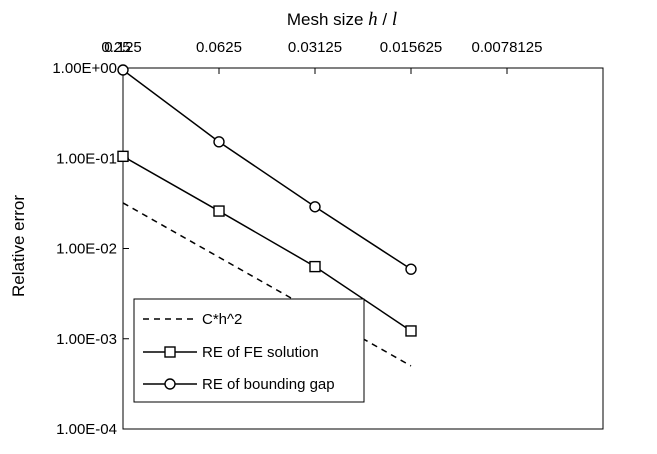  I want to click on legend-label: RE of FE solution, so click(260, 352).